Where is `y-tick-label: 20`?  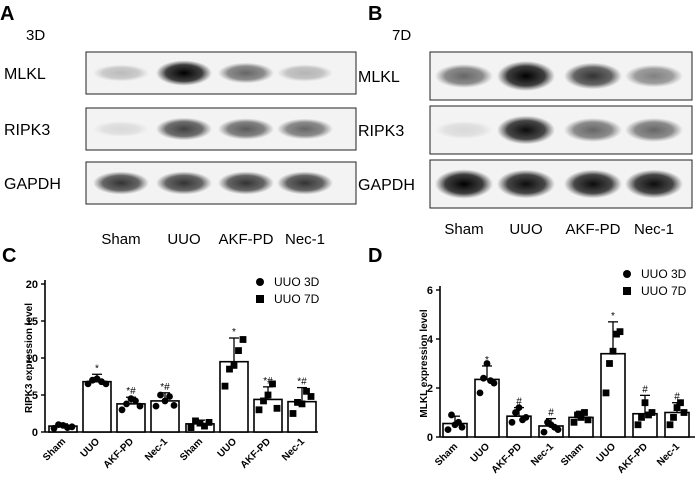 y-tick-label: 20 is located at coordinates (32, 285).